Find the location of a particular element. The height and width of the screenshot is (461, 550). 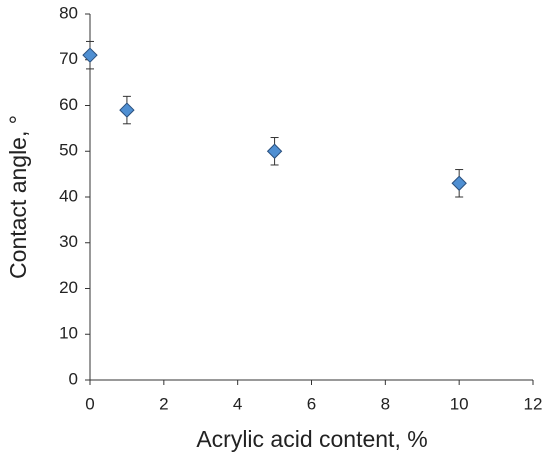

y-tick-label: 80 is located at coordinates (68, 12).